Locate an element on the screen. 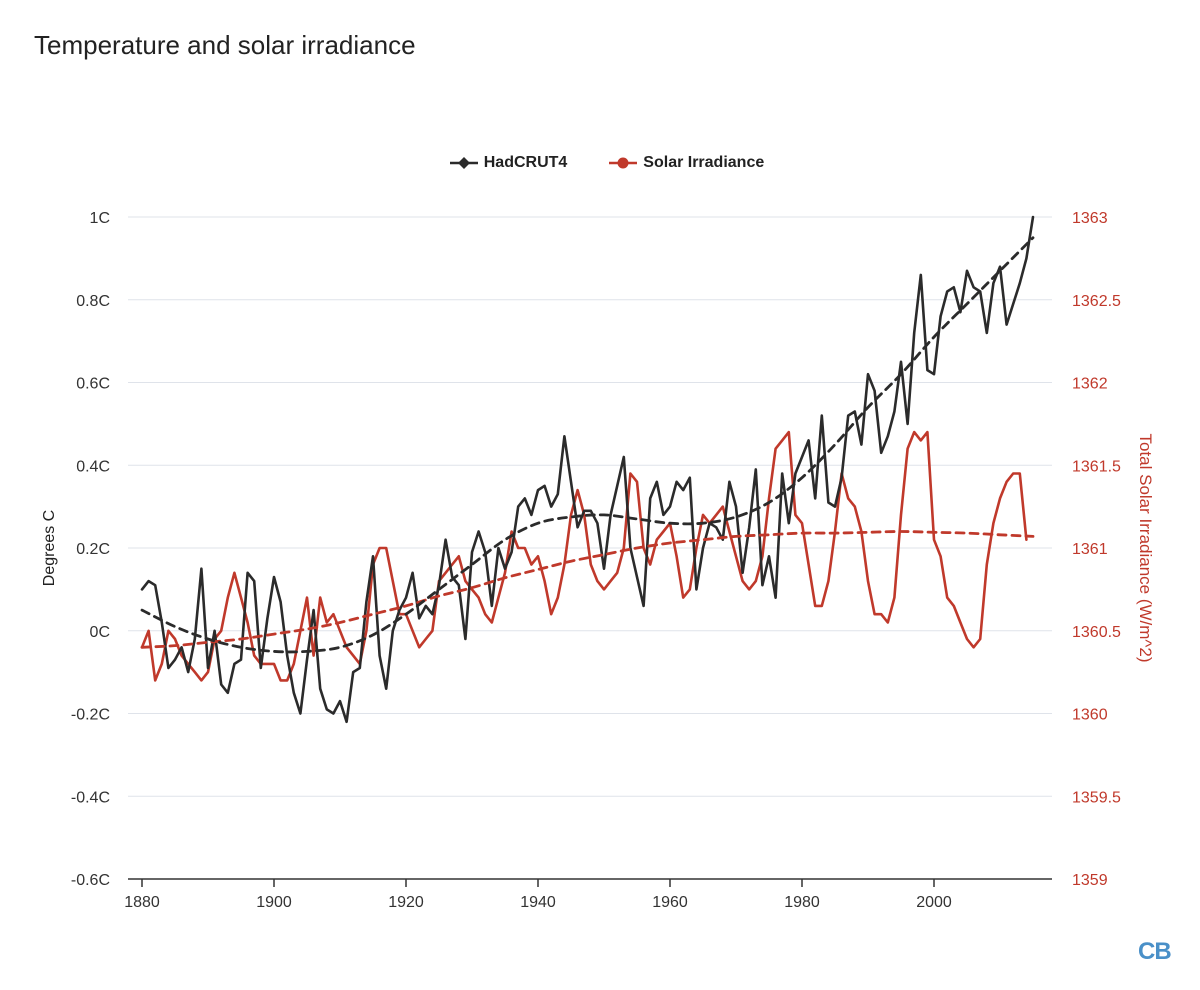  legend: HadCRUT4 Solar Irradiance is located at coordinates (600, 163).